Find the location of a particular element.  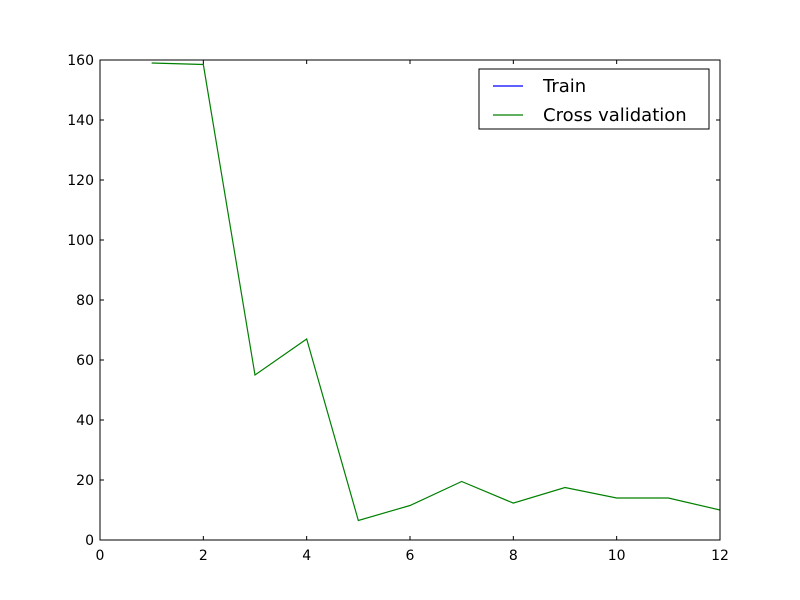

legend-label-1: Train is located at coordinates (564, 86).